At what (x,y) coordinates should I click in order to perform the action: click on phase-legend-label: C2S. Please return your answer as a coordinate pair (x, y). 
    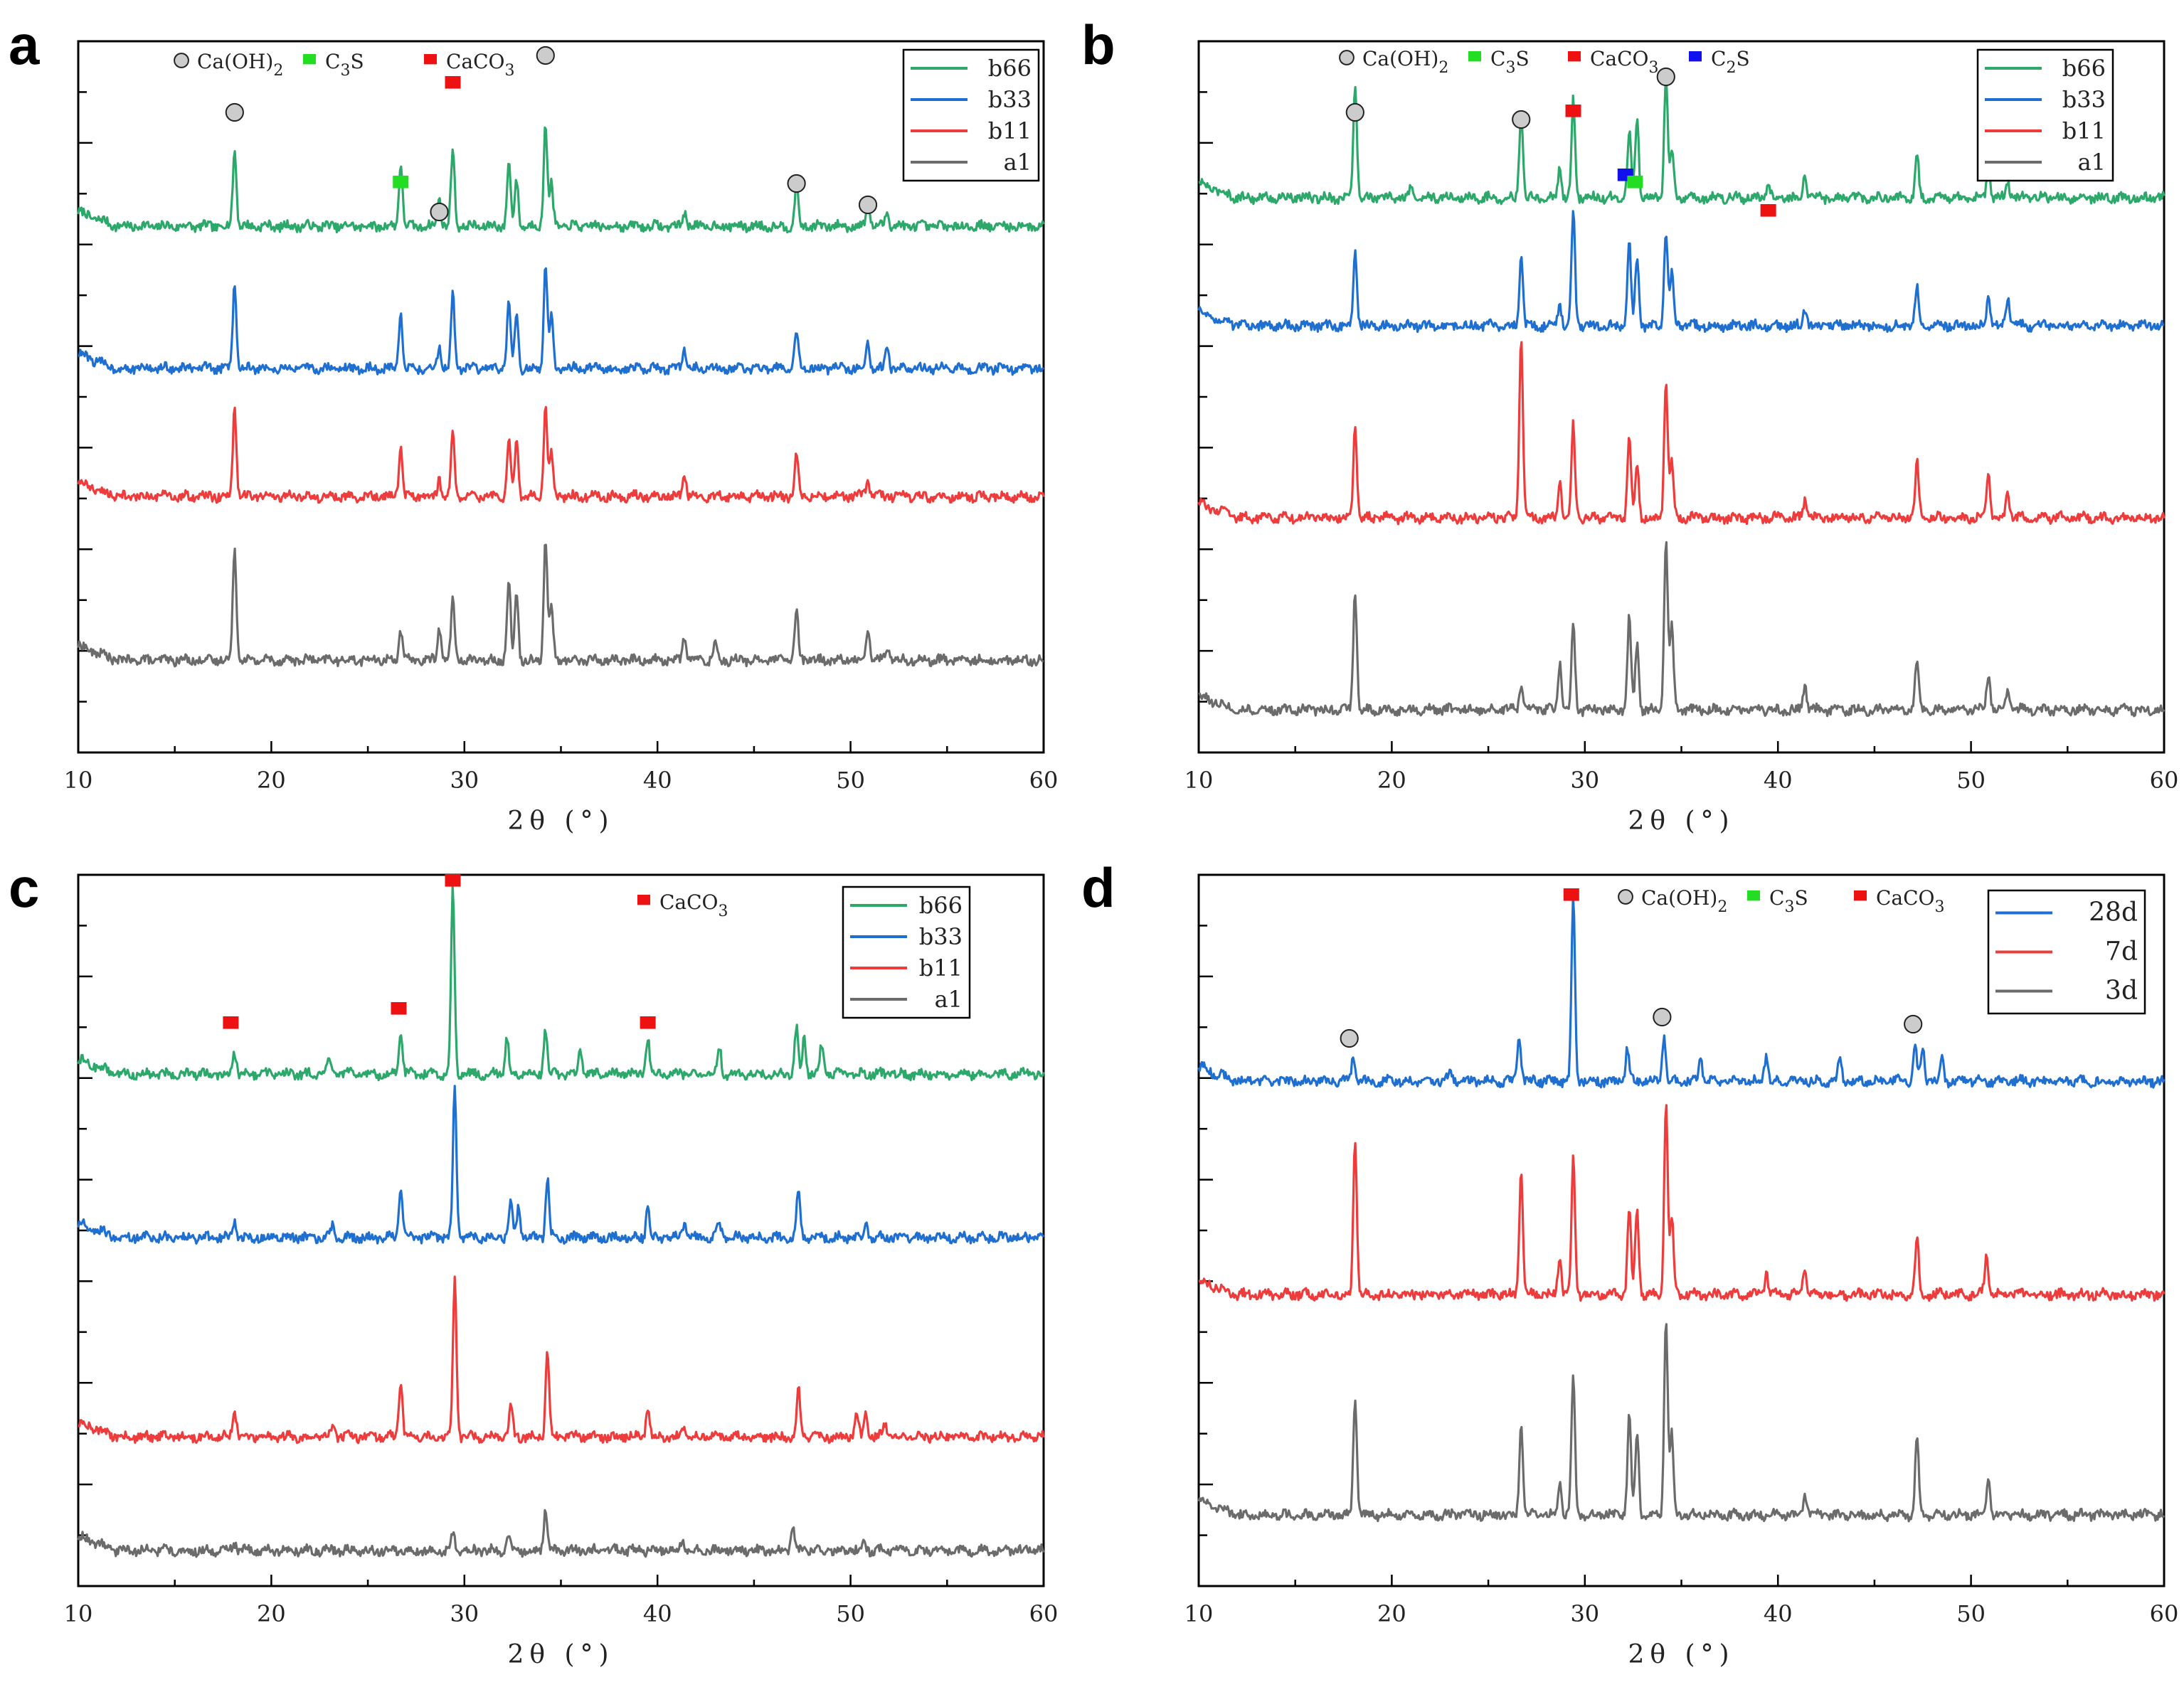
    Looking at the image, I should click on (1730, 62).